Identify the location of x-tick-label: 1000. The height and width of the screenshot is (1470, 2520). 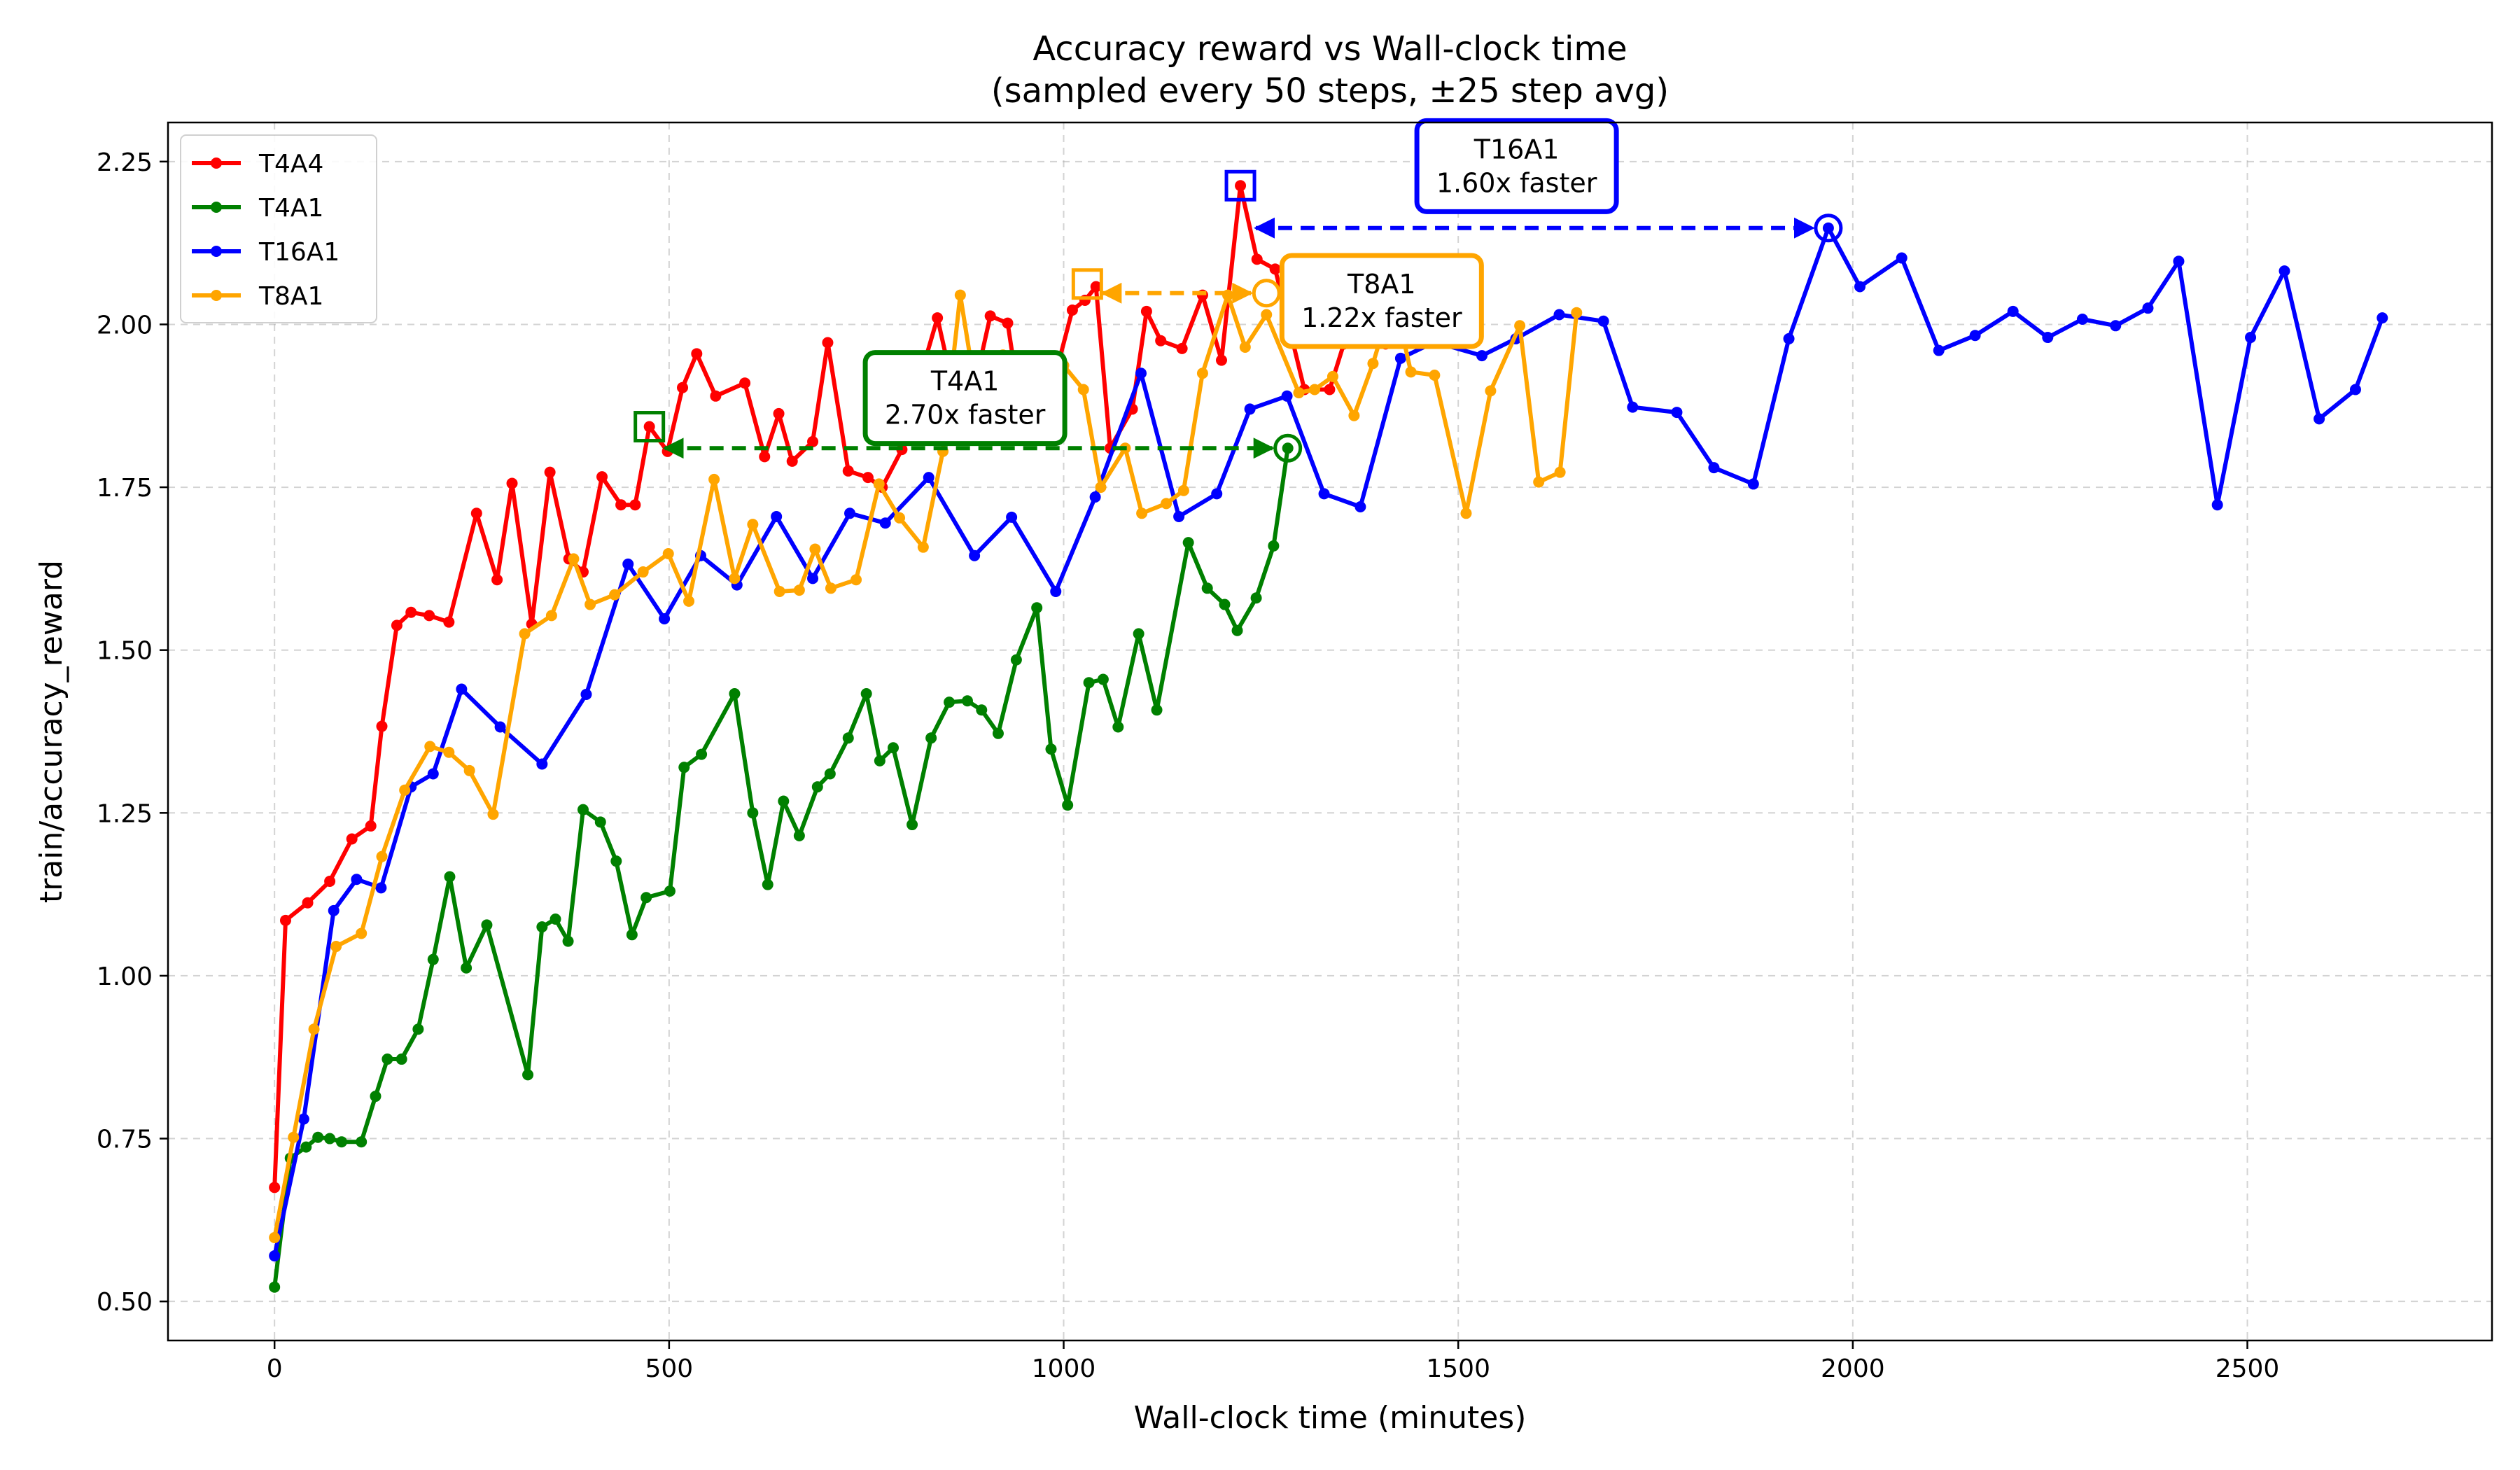
(1064, 1368).